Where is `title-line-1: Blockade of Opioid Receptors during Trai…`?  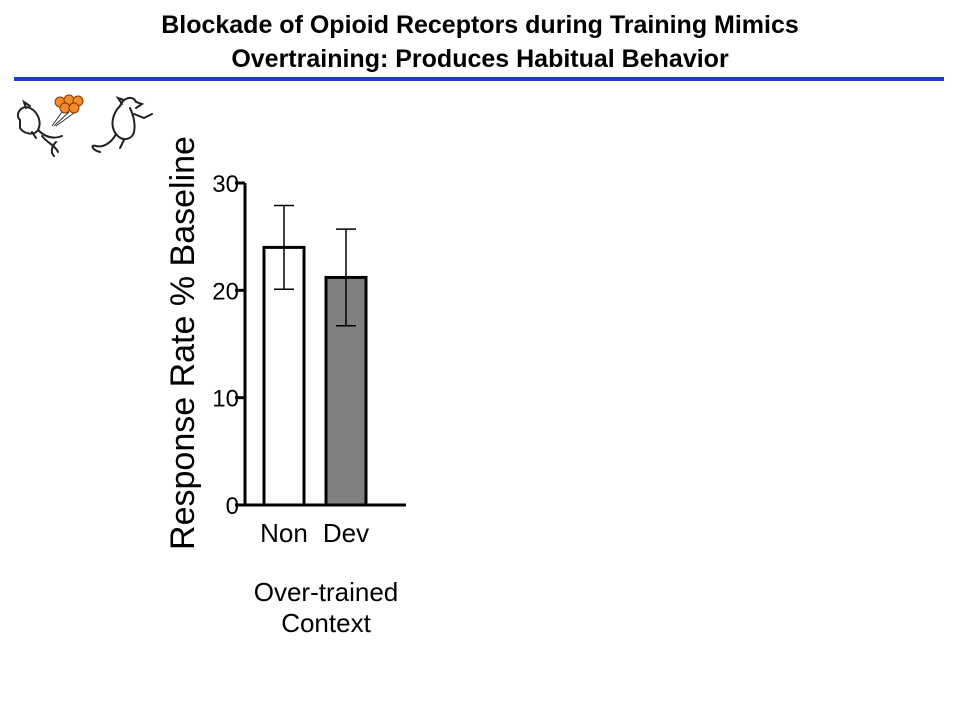 title-line-1: Blockade of Opioid Receptors during Trai… is located at coordinates (480, 25).